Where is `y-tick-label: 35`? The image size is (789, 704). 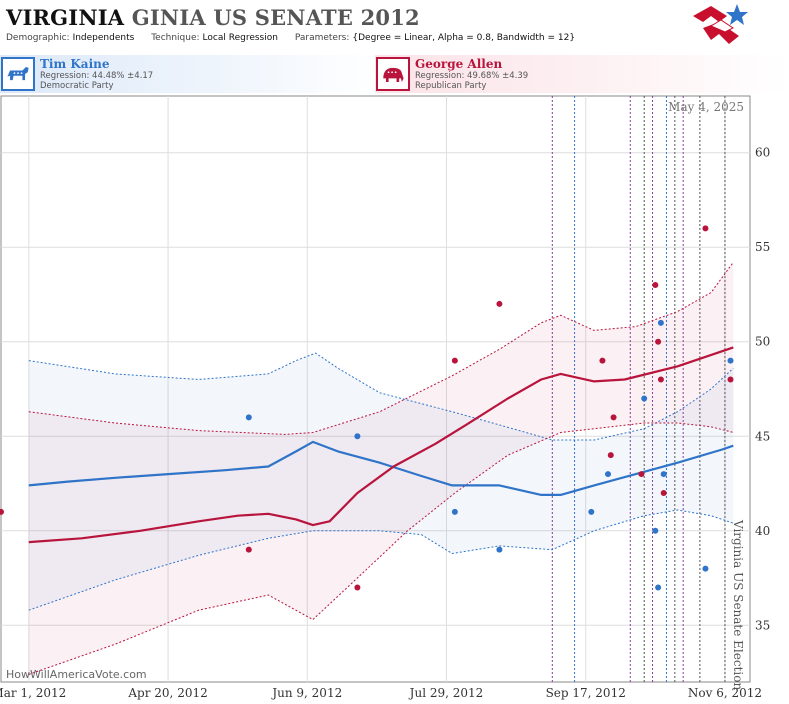
y-tick-label: 35 is located at coordinates (762, 625).